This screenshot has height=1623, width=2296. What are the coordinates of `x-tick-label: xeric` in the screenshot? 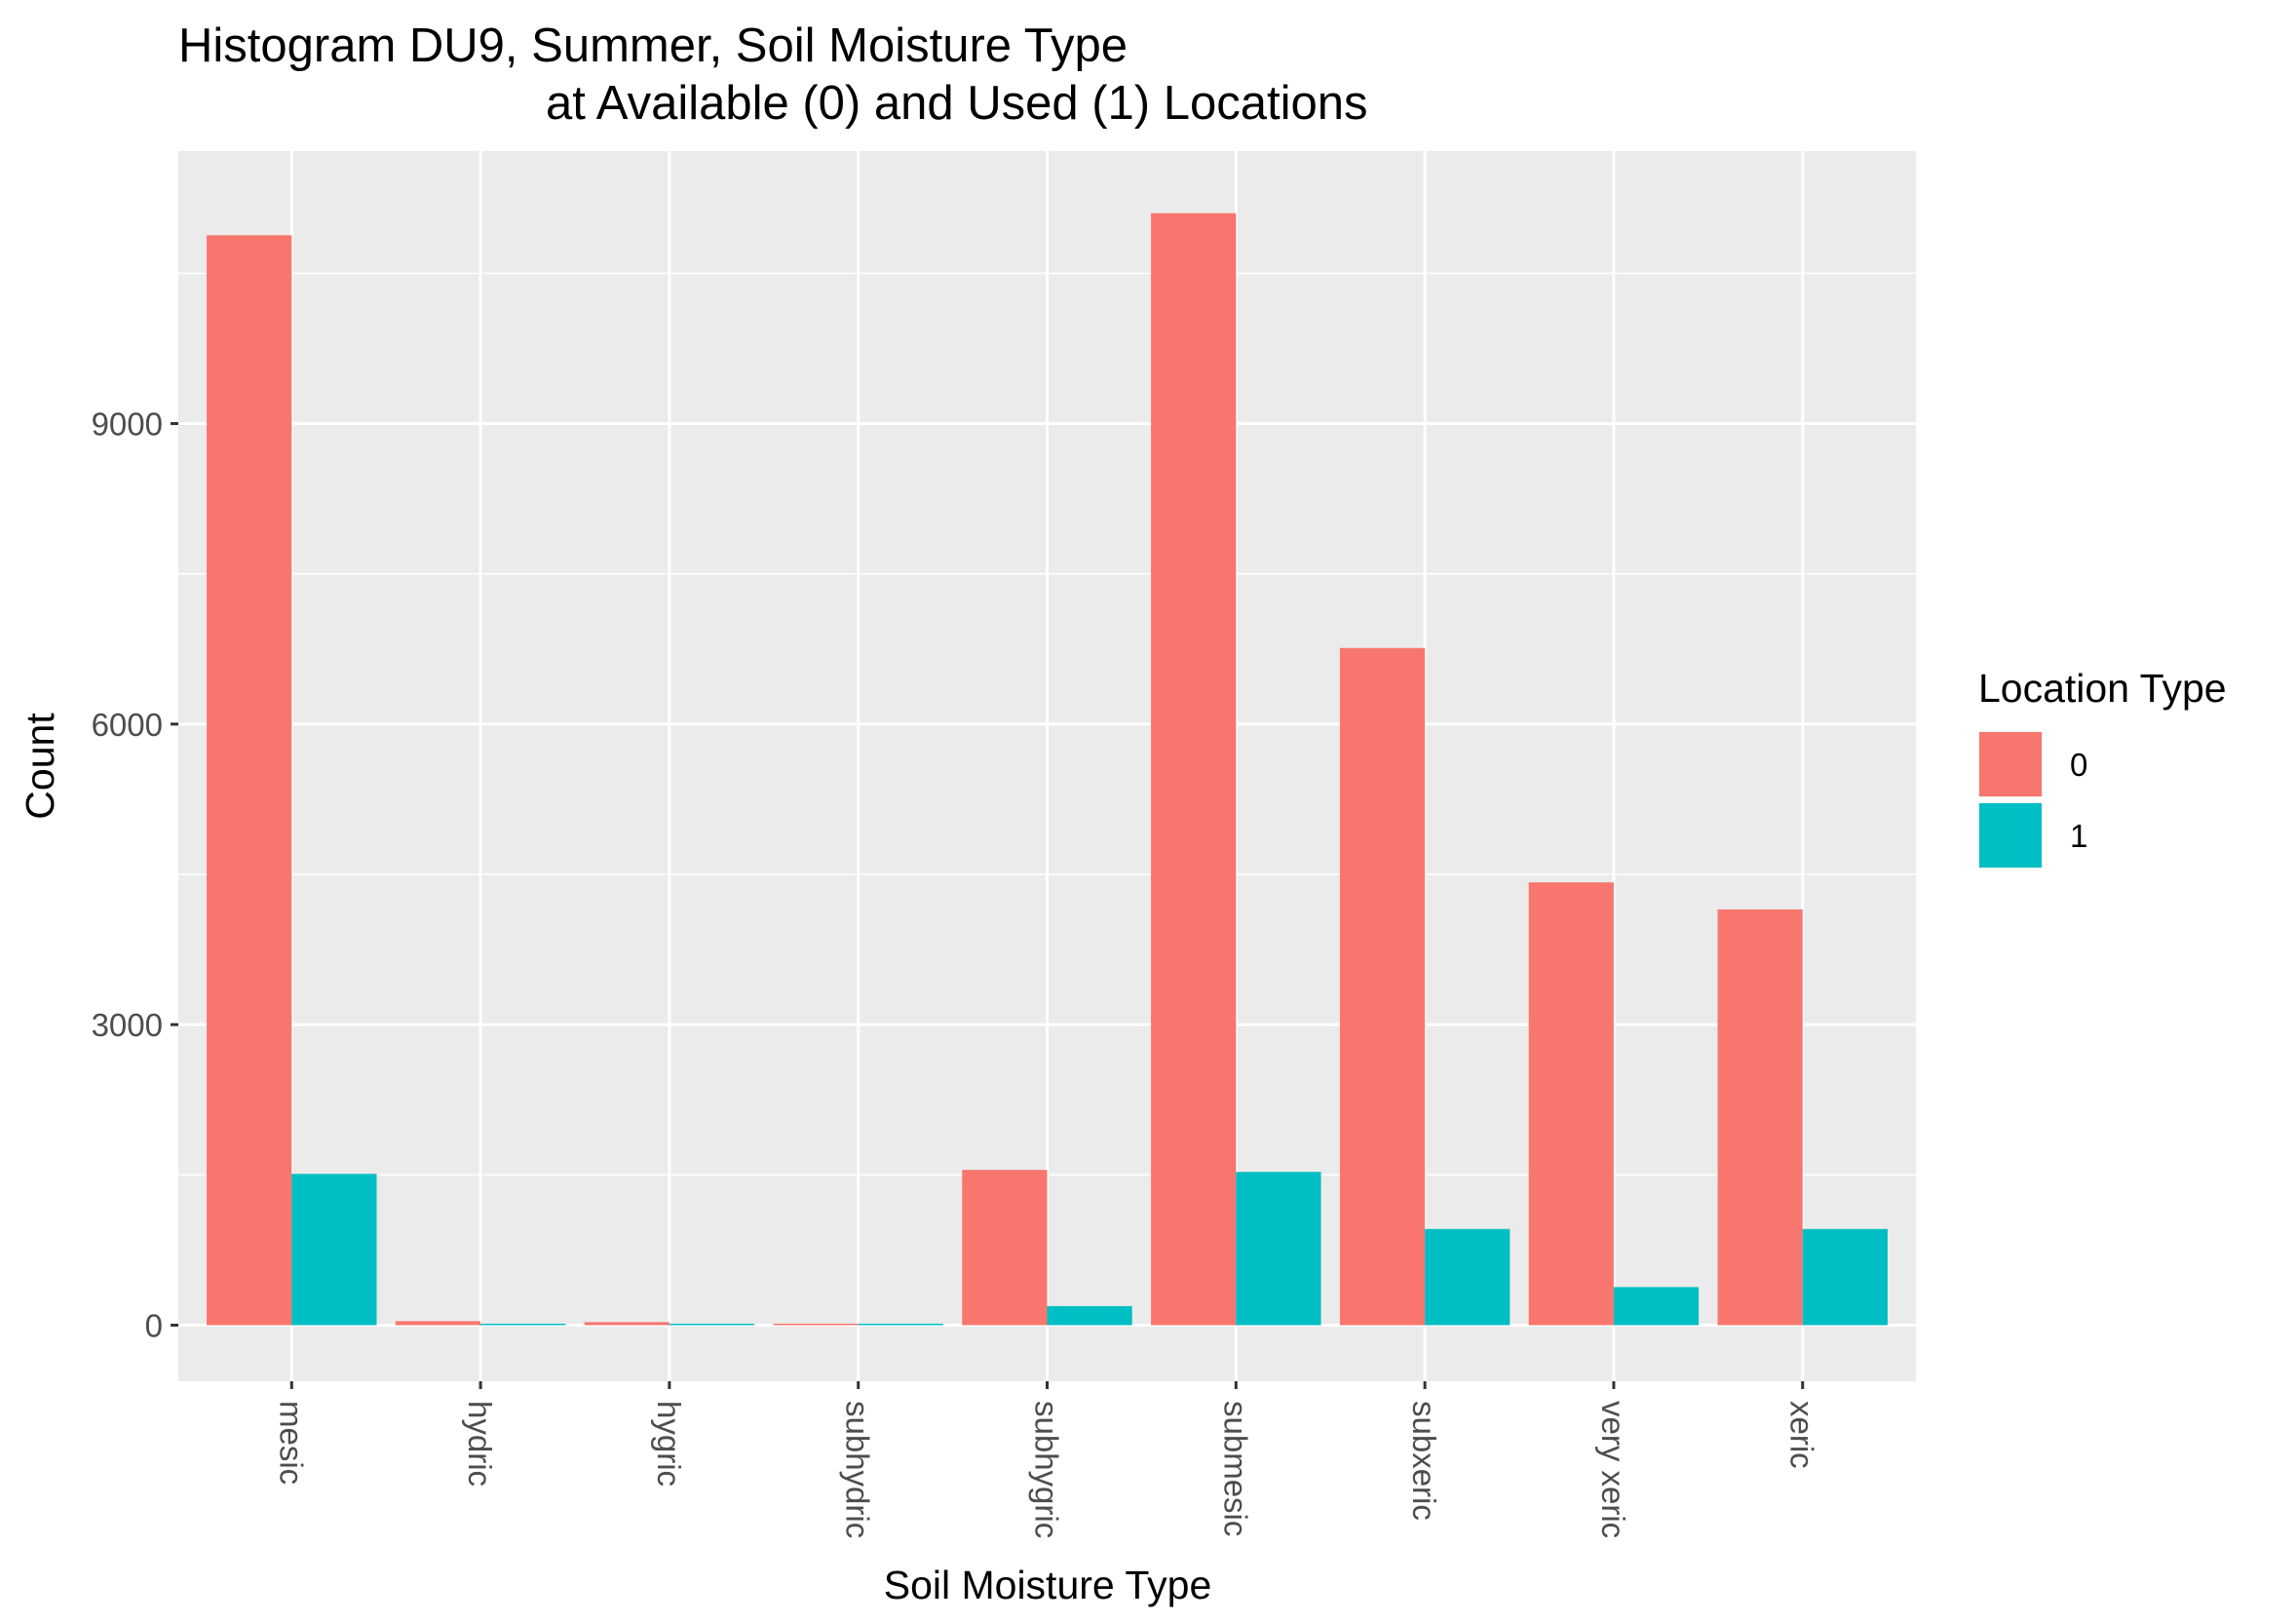 It's located at (1802, 1435).